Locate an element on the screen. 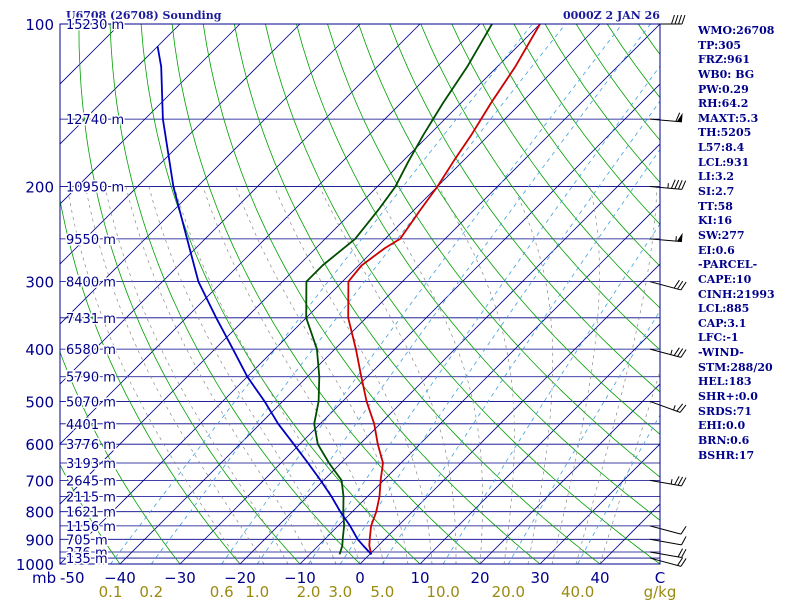 The height and width of the screenshot is (600, 800). index-row: FRZ:961 is located at coordinates (724, 60).